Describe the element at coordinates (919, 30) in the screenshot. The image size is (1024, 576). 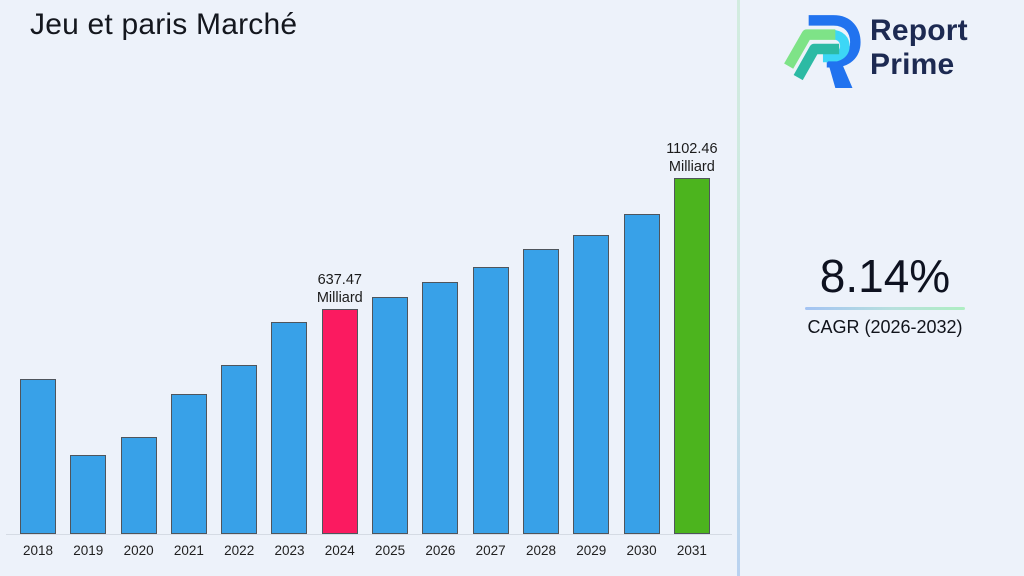
I see `logo-text-line1: Report` at that location.